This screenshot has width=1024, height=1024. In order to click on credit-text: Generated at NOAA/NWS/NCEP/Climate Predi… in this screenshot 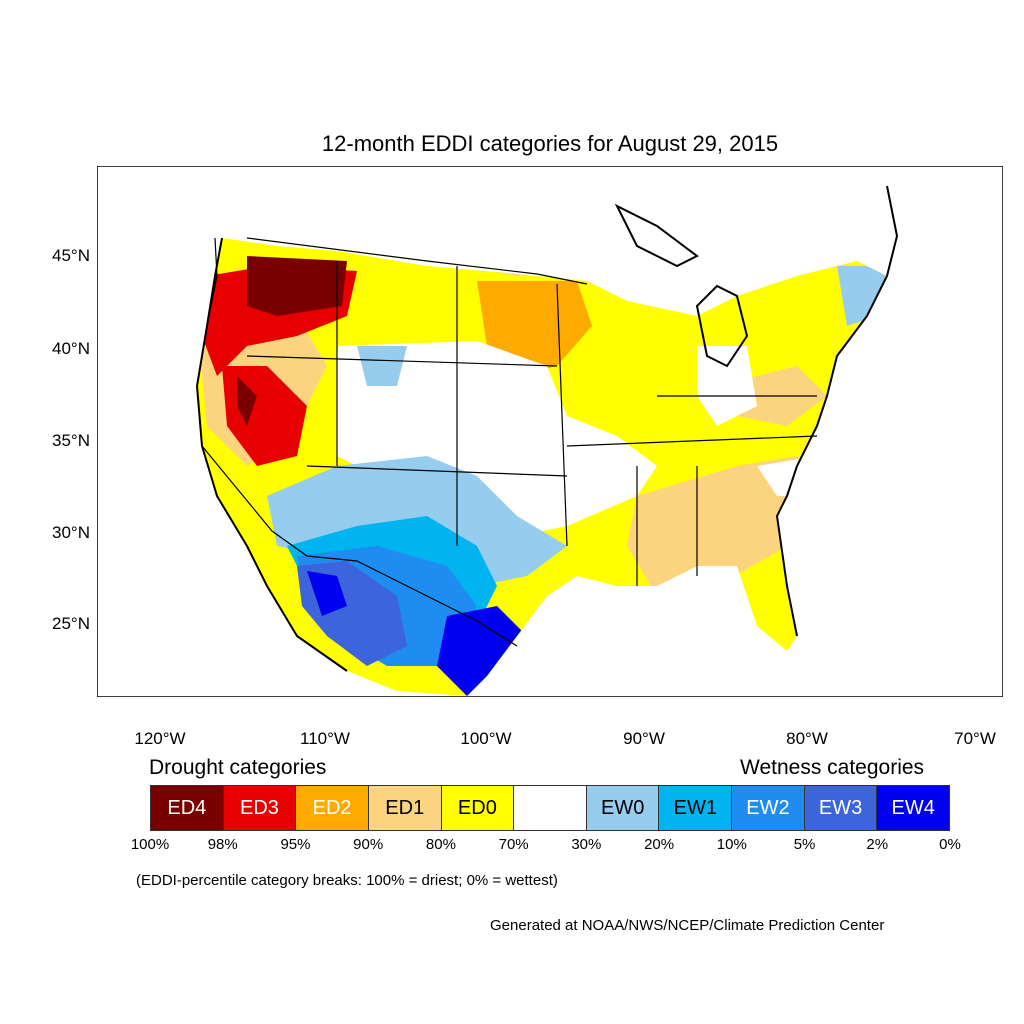, I will do `click(687, 925)`.